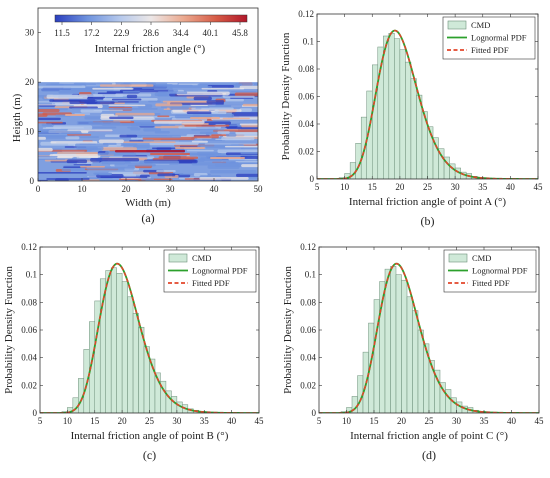 The height and width of the screenshot is (478, 550). What do you see at coordinates (483, 187) in the screenshot?
I see `x-tick-label: 35` at bounding box center [483, 187].